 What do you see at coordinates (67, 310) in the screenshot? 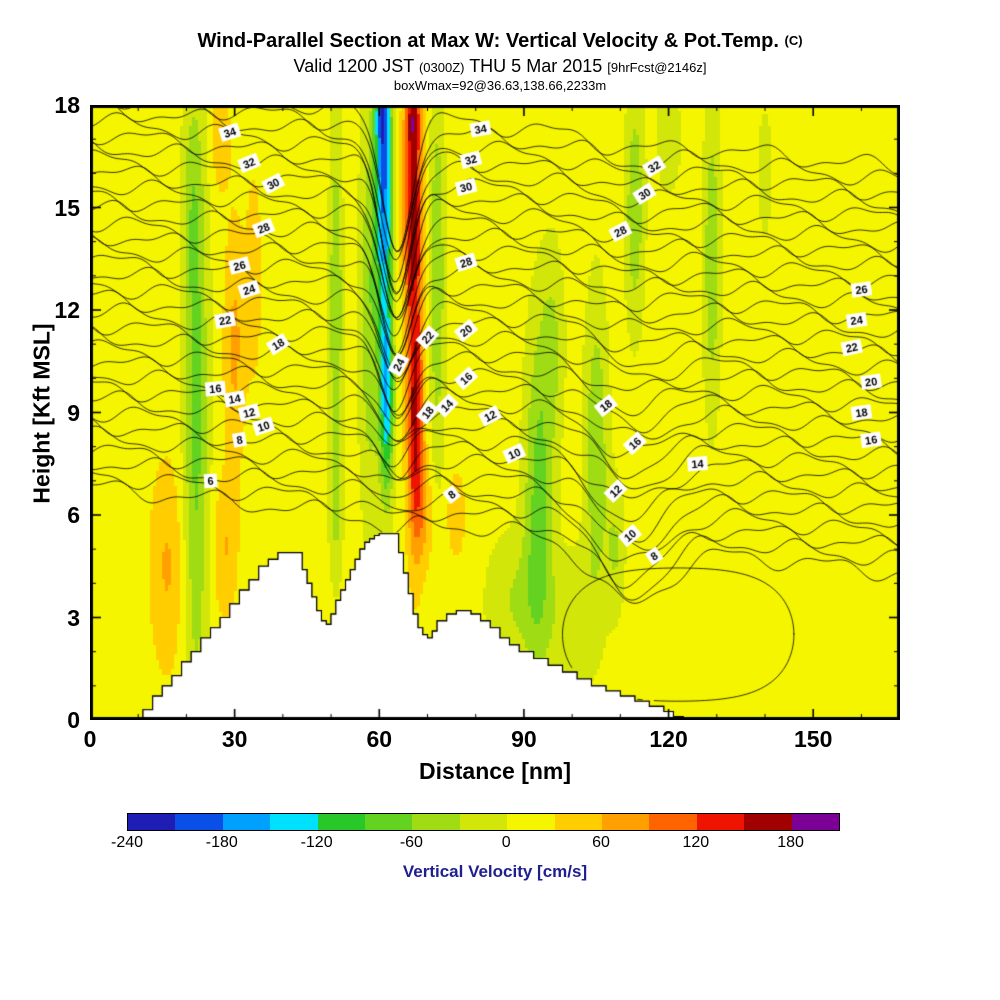
I see `y-tick-label: 12` at bounding box center [67, 310].